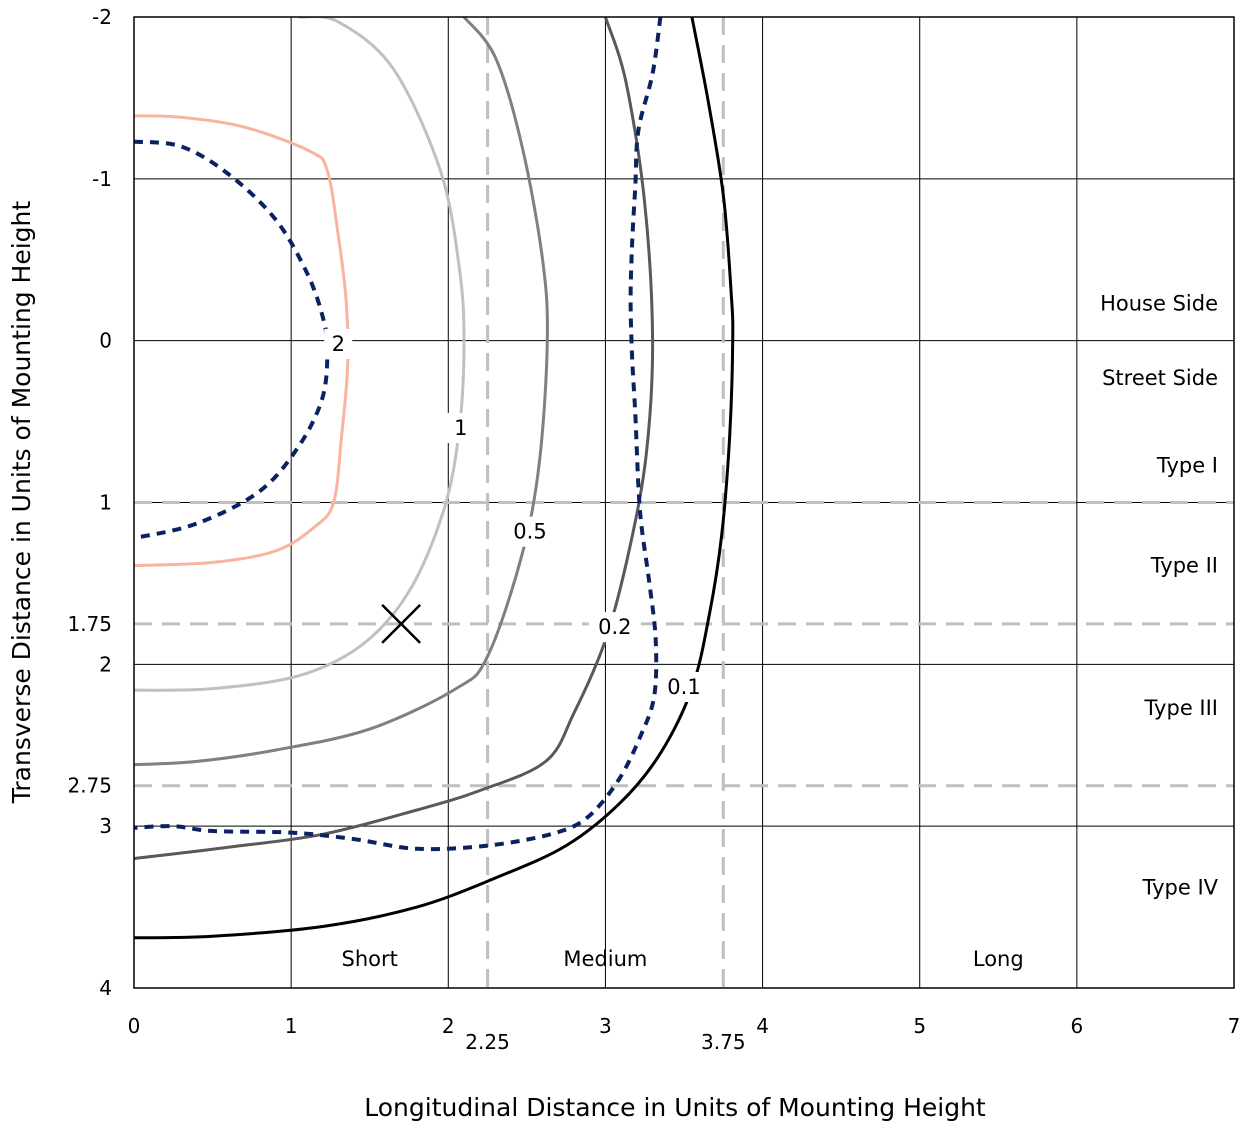 This screenshot has height=1124, width=1242. Describe the element at coordinates (762, 1026) in the screenshot. I see `x-tick-label: 4` at that location.